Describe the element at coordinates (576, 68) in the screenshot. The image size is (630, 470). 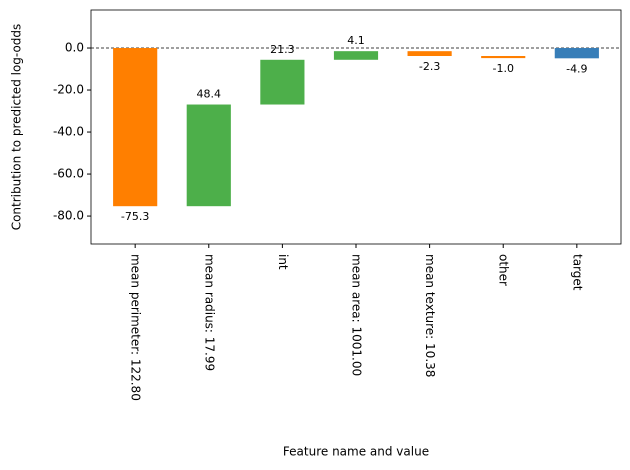
I see `data-label: -4.9` at that location.